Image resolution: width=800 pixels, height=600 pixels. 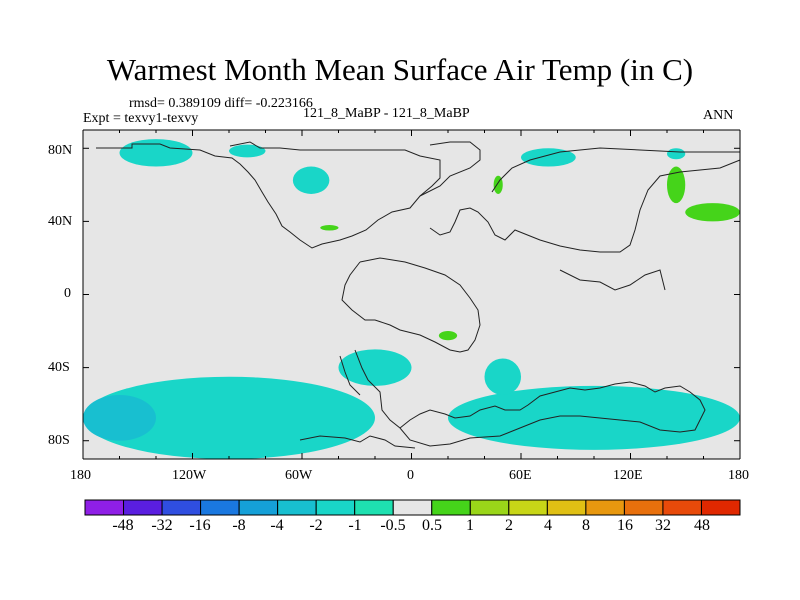 What do you see at coordinates (411, 305) in the screenshot?
I see `coastline-south-america` at bounding box center [411, 305].